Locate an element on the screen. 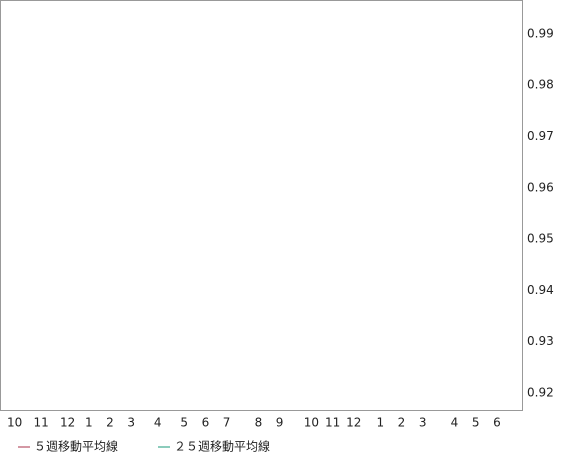 The height and width of the screenshot is (462, 574). legend-label: ５週移動平均線 is located at coordinates (76, 446).